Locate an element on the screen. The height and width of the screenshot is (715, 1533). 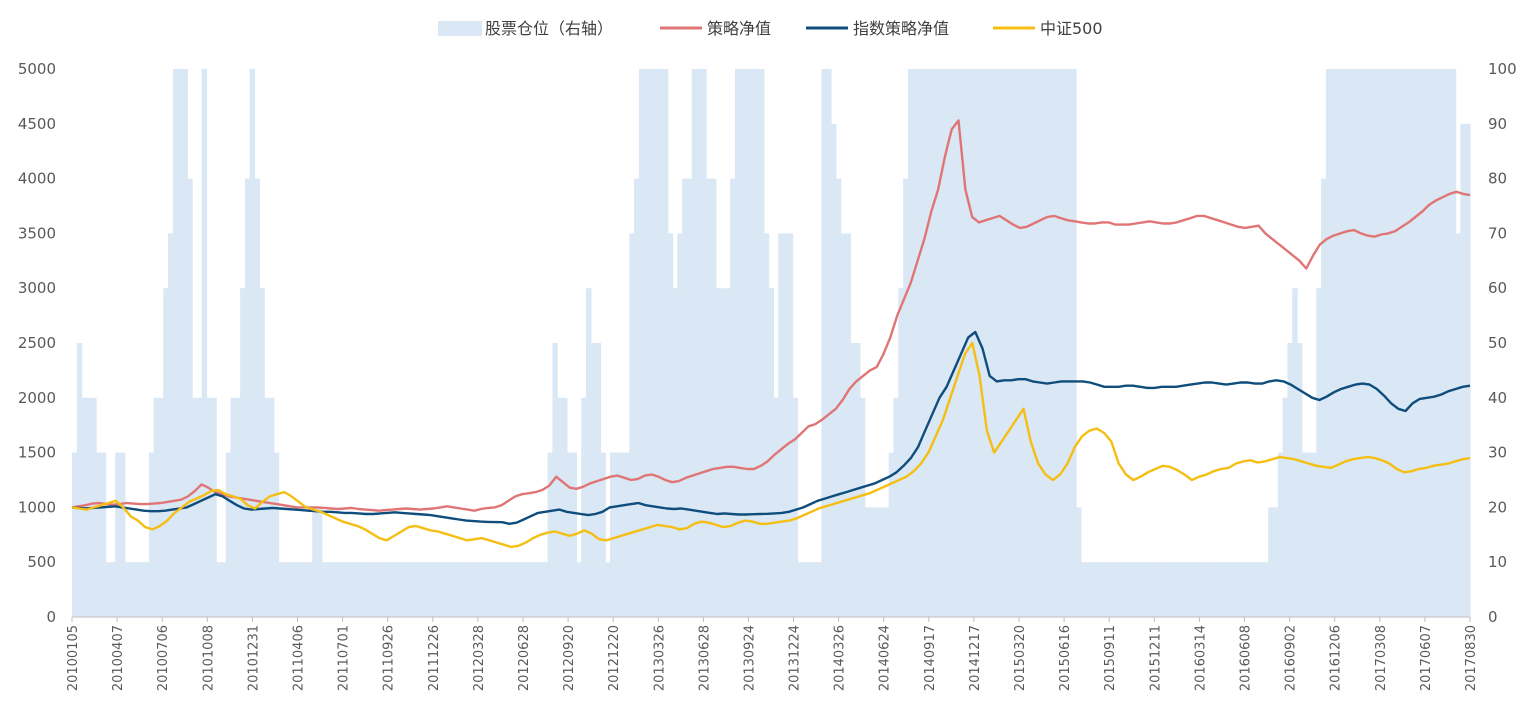
x-tick-label: 20131224 is located at coordinates (795, 658).